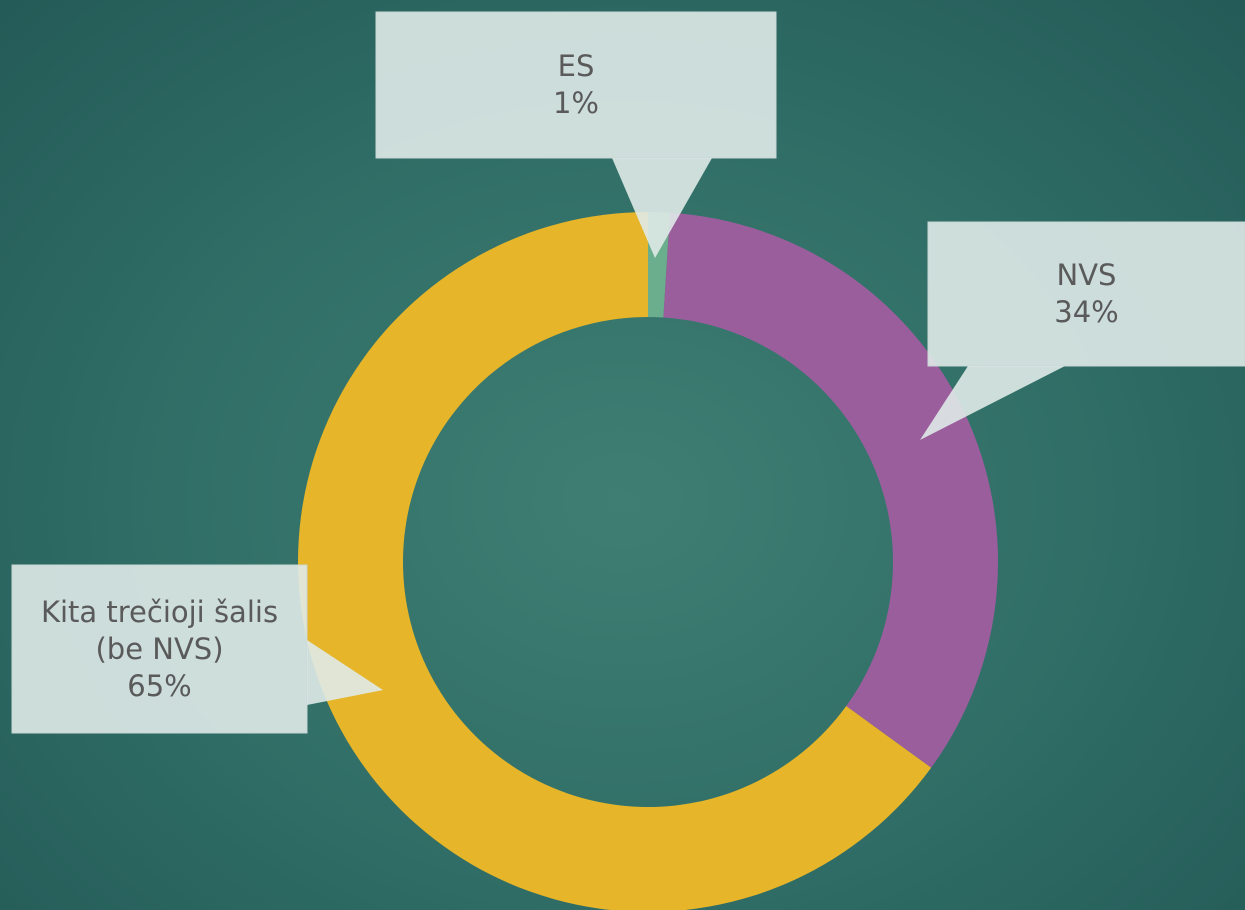 The image size is (1245, 910). I want to click on category-label: ES, so click(576, 66).